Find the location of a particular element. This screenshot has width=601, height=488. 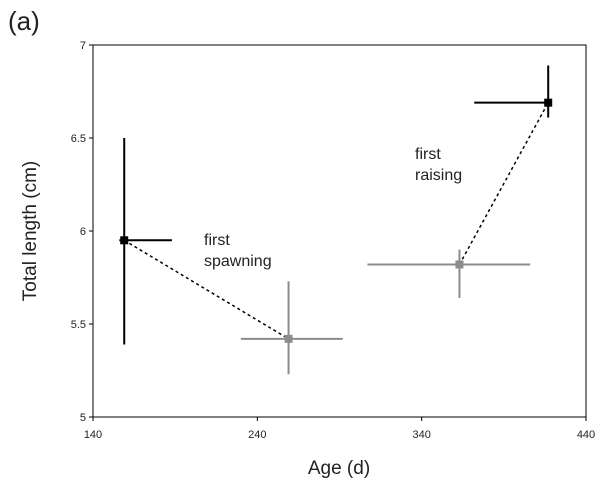

x-tick-label: 340 is located at coordinates (421, 435).